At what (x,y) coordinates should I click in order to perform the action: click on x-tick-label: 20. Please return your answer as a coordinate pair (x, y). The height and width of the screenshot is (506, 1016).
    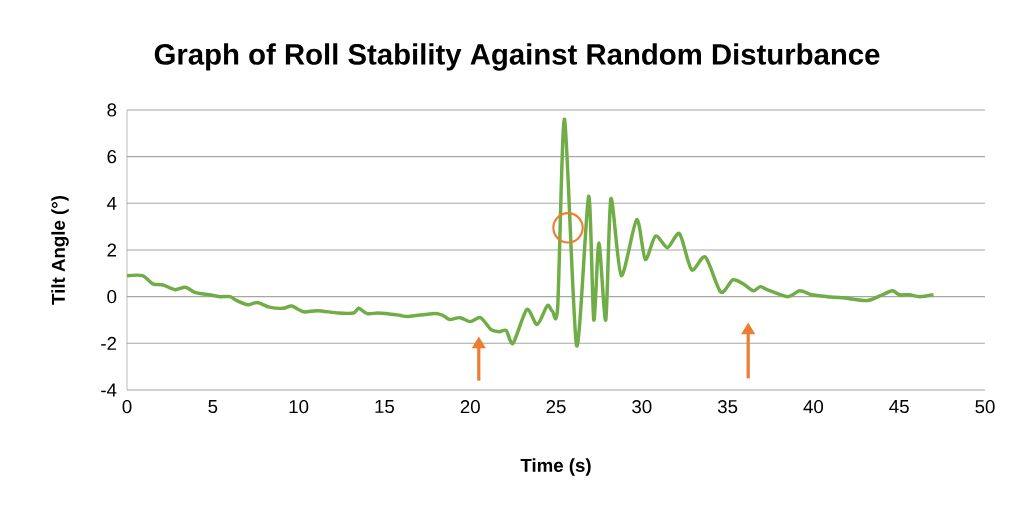
    Looking at the image, I should click on (470, 407).